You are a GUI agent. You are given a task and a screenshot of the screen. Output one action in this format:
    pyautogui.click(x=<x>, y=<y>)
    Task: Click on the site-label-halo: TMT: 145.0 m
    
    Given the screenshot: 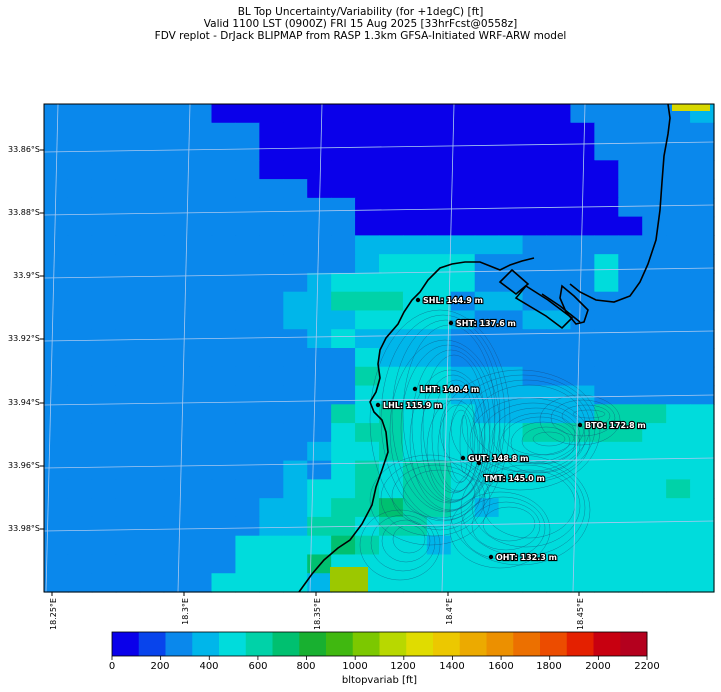 What is the action you would take?
    pyautogui.click(x=514, y=478)
    